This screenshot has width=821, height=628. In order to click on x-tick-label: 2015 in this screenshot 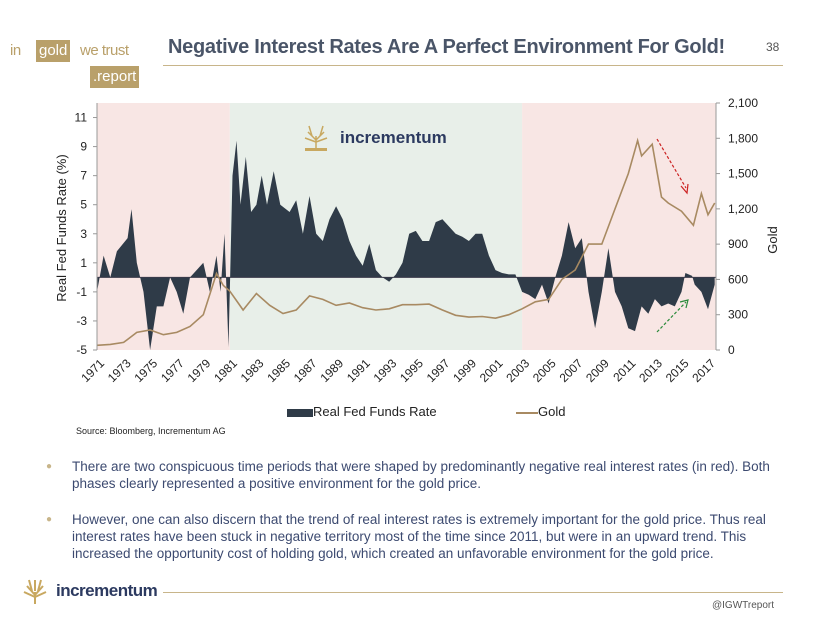, I will do `click(677, 370)`.